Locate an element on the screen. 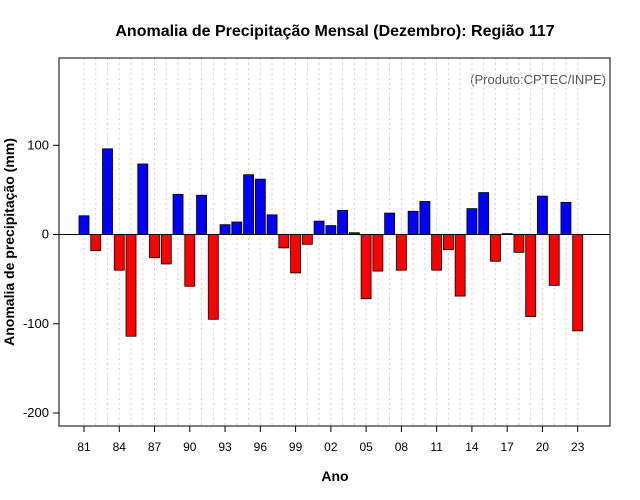 This screenshot has width=640, height=500. bar-1989 is located at coordinates (178, 214).